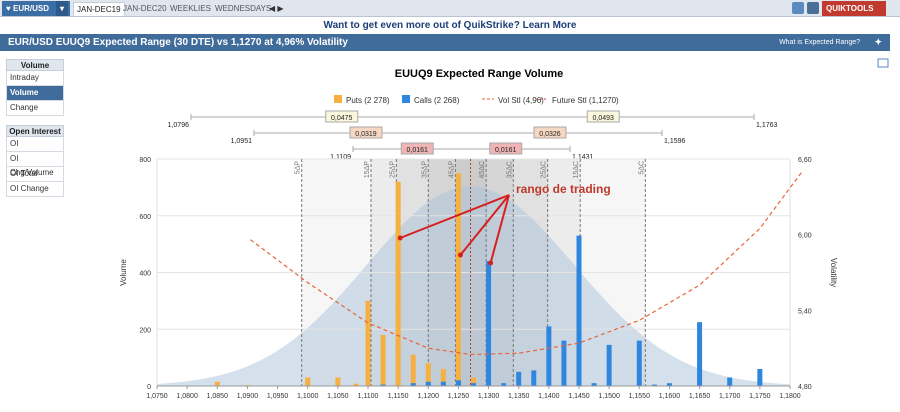  I want to click on annotation-arrow-head, so click(460, 255).